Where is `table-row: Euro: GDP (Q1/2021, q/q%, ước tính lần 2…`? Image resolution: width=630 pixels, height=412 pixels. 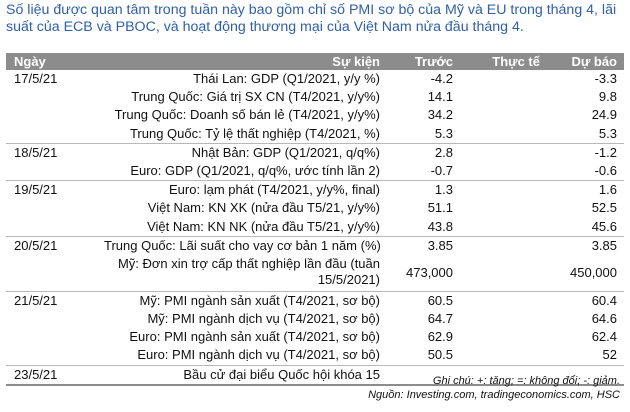 table-row: Euro: GDP (Q1/2021, q/q%, ước tính lần 2… is located at coordinates (315, 171).